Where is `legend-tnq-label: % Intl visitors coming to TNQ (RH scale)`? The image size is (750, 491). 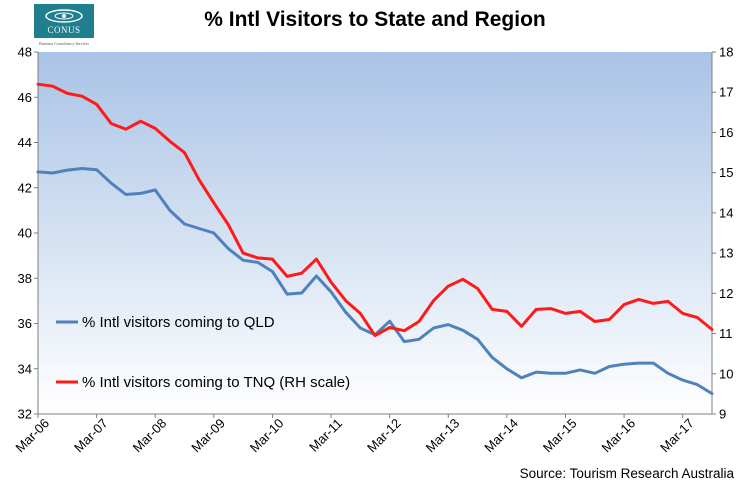 legend-tnq-label: % Intl visitors coming to TNQ (RH scale) is located at coordinates (216, 382).